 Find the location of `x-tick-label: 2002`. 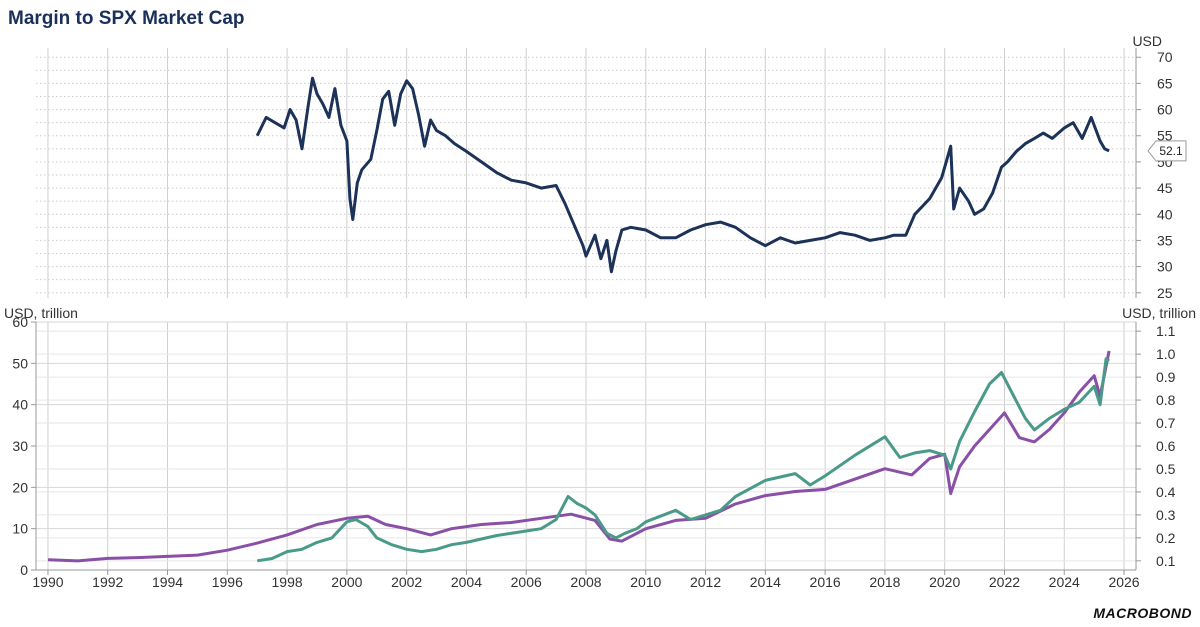

x-tick-label: 2002 is located at coordinates (406, 582).